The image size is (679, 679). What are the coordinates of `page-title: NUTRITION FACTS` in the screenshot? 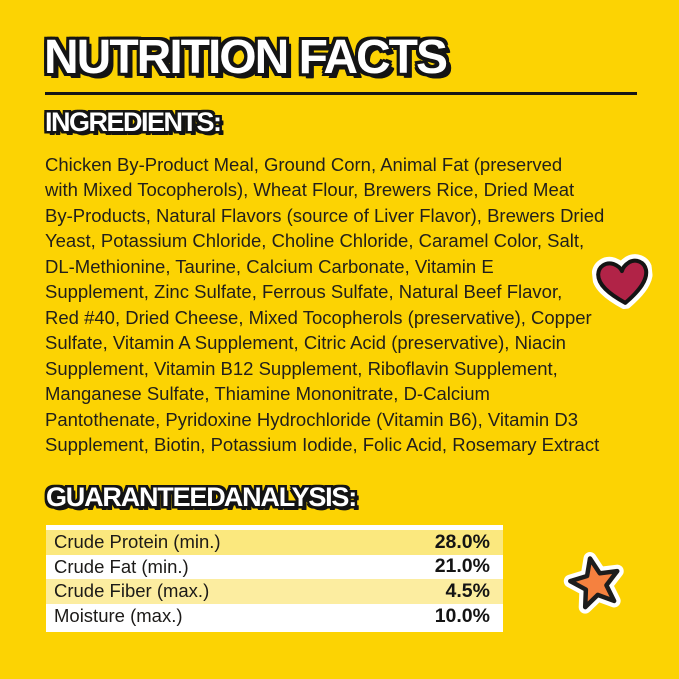 It's located at (246, 57).